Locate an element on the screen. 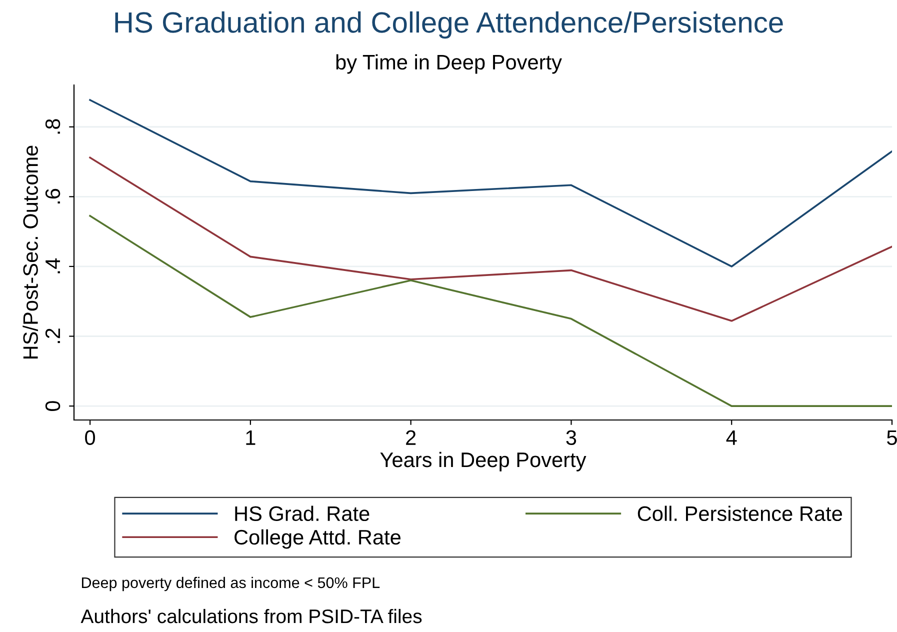 Image resolution: width=897 pixels, height=632 pixels. y-tick-label: .8 is located at coordinates (52, 126).